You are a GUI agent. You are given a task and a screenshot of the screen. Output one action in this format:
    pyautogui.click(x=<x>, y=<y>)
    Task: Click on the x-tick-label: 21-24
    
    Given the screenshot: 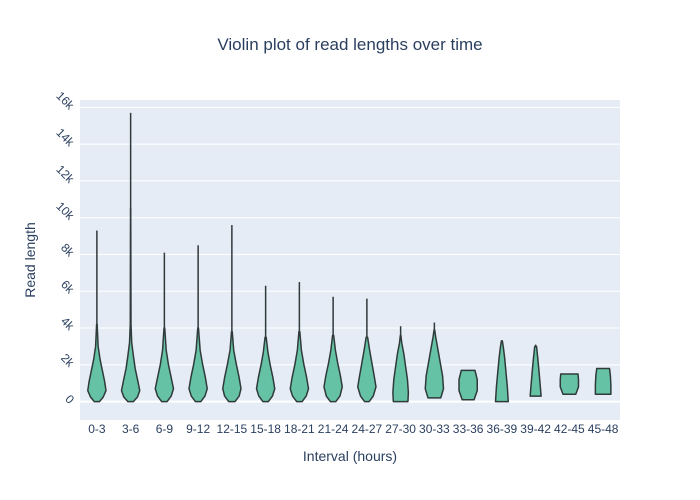 What is the action you would take?
    pyautogui.click(x=333, y=429)
    